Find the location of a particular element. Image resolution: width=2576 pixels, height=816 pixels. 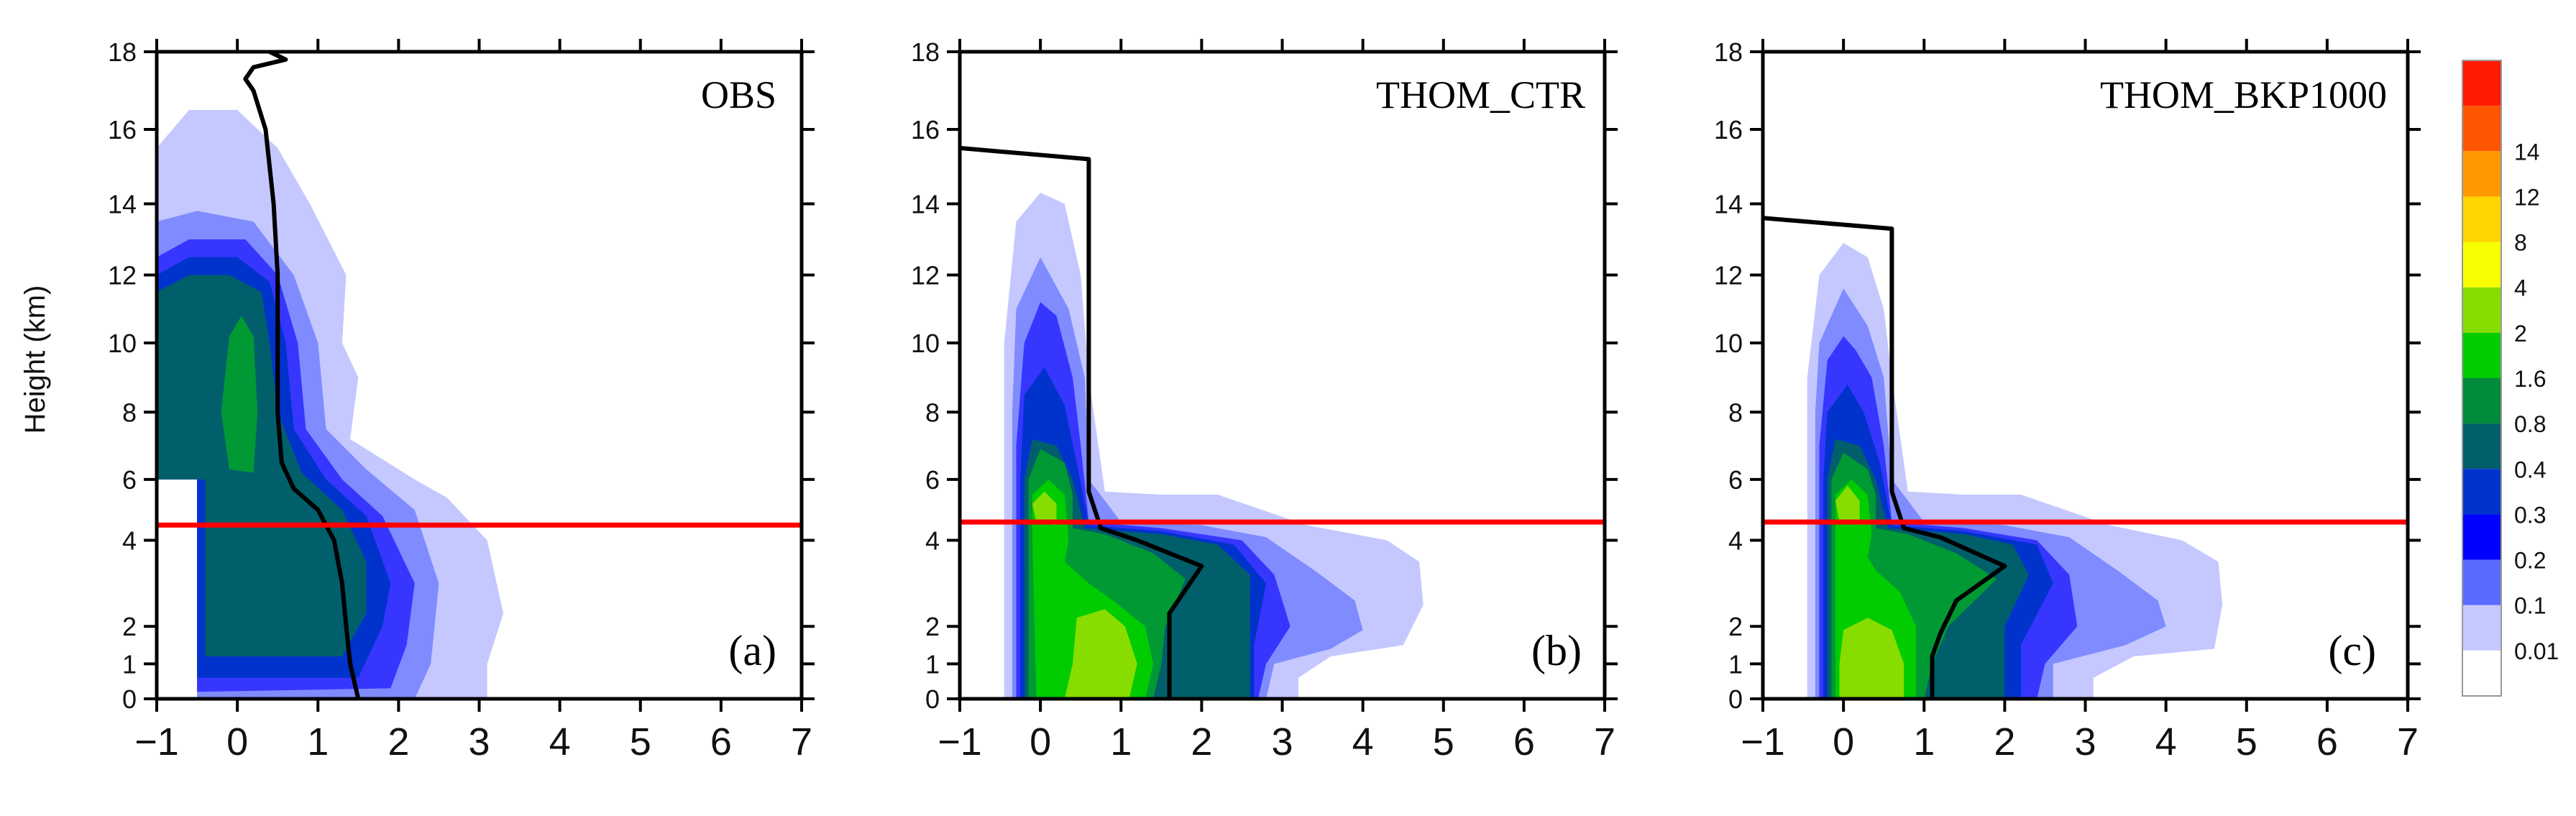

colorbar-label: 1.6 is located at coordinates (2530, 379).